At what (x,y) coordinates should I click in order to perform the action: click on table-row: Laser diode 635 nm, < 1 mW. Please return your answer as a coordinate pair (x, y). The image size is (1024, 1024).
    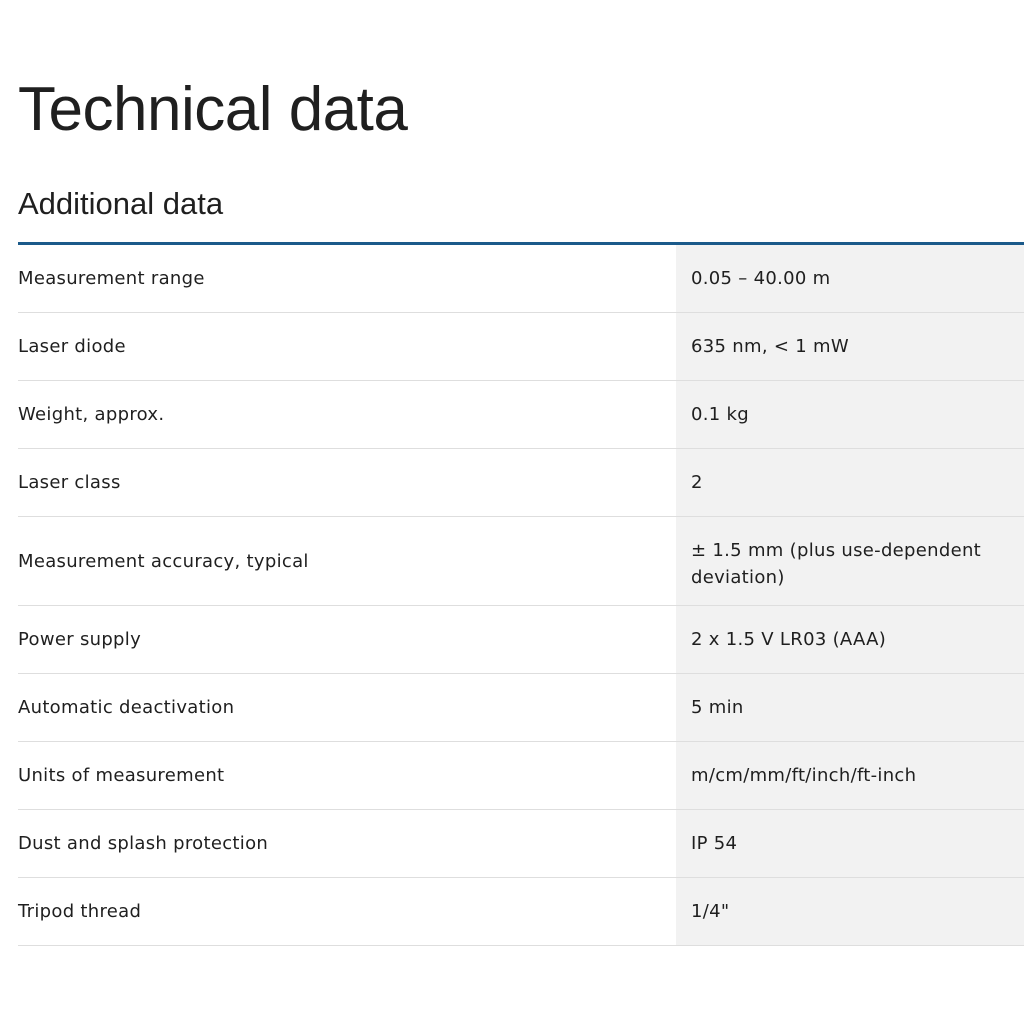
    Looking at the image, I should click on (521, 347).